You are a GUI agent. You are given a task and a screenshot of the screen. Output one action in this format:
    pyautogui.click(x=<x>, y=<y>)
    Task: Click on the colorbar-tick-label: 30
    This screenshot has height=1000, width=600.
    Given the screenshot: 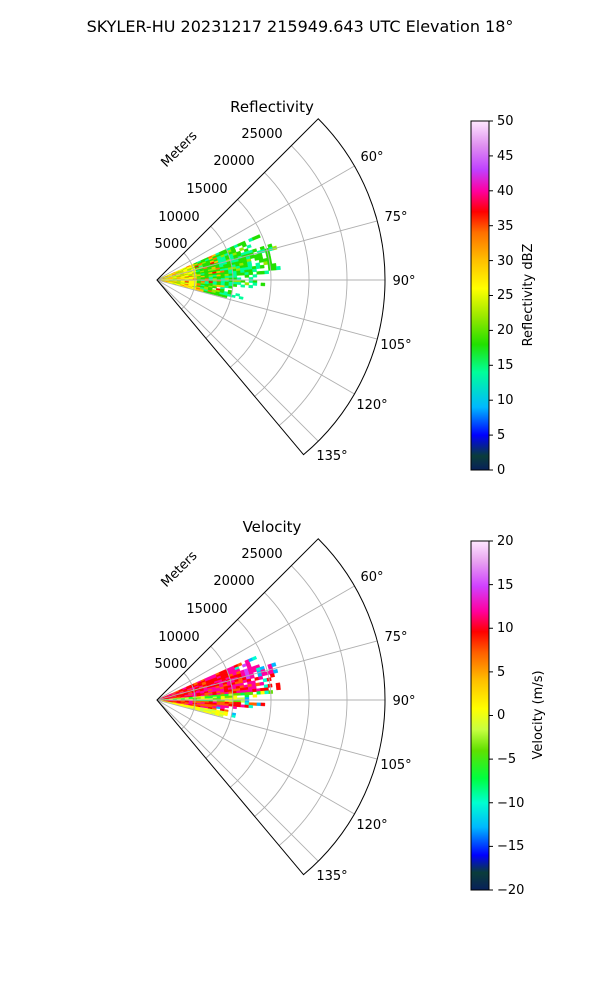 What is the action you would take?
    pyautogui.click(x=505, y=261)
    